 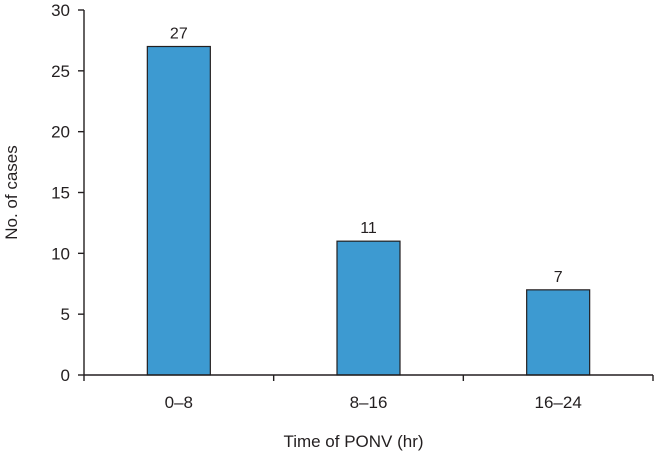 What do you see at coordinates (11, 192) in the screenshot?
I see `y-axis-title: No. of cases` at bounding box center [11, 192].